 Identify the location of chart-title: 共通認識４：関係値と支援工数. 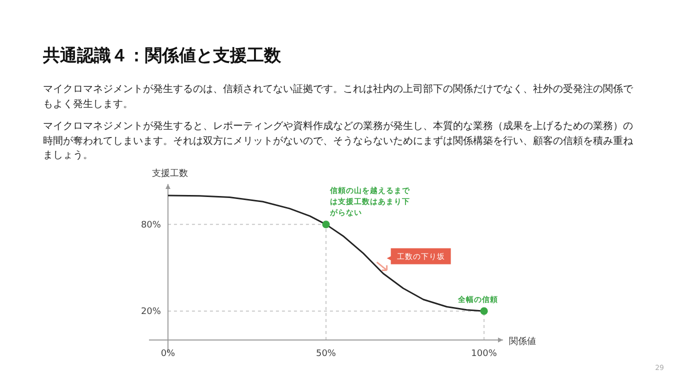
(162, 56).